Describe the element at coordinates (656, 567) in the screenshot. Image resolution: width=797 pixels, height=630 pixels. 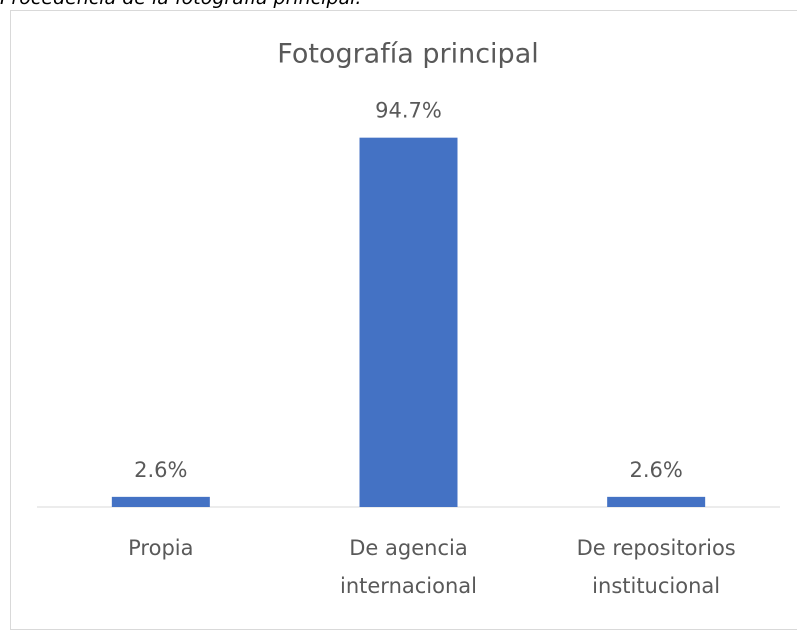
I see `x-tick-label: De repositorios institucional` at that location.